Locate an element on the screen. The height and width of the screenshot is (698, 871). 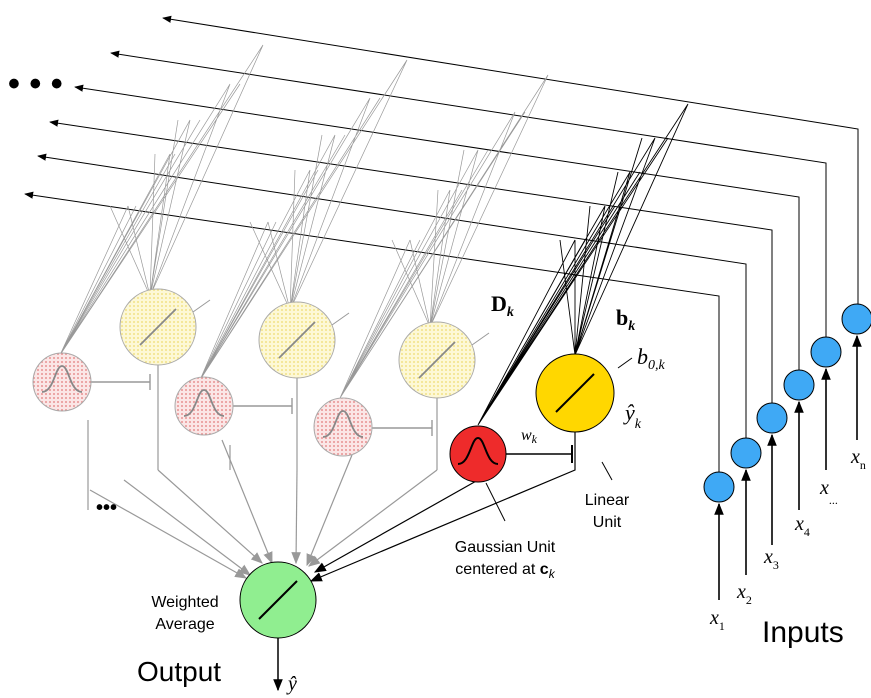
input-label-x1: x1 is located at coordinates (717, 620).